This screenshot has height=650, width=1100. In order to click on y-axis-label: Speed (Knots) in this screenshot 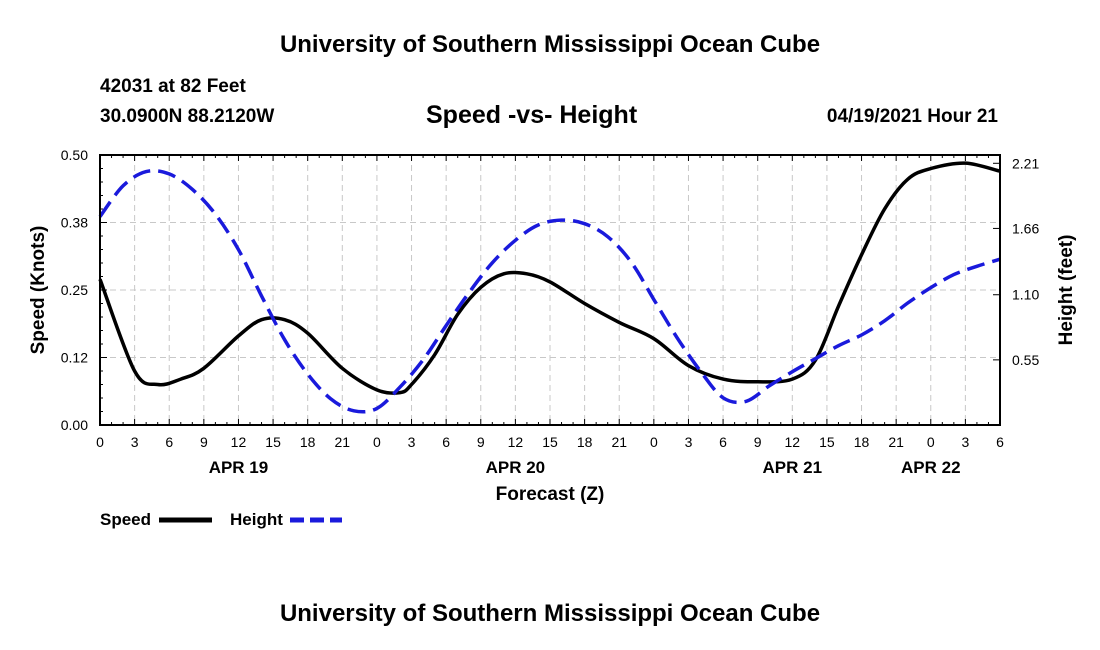, I will do `click(38, 290)`.